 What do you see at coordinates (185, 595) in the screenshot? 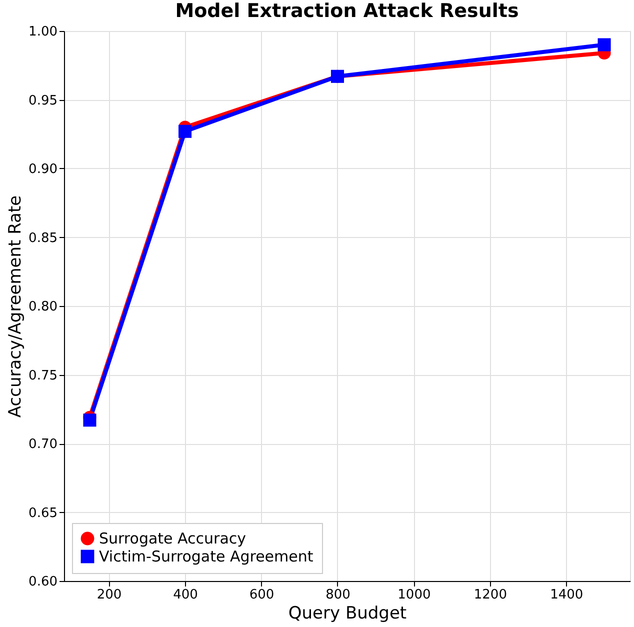
I see `x-tick-label: 400` at bounding box center [185, 595].